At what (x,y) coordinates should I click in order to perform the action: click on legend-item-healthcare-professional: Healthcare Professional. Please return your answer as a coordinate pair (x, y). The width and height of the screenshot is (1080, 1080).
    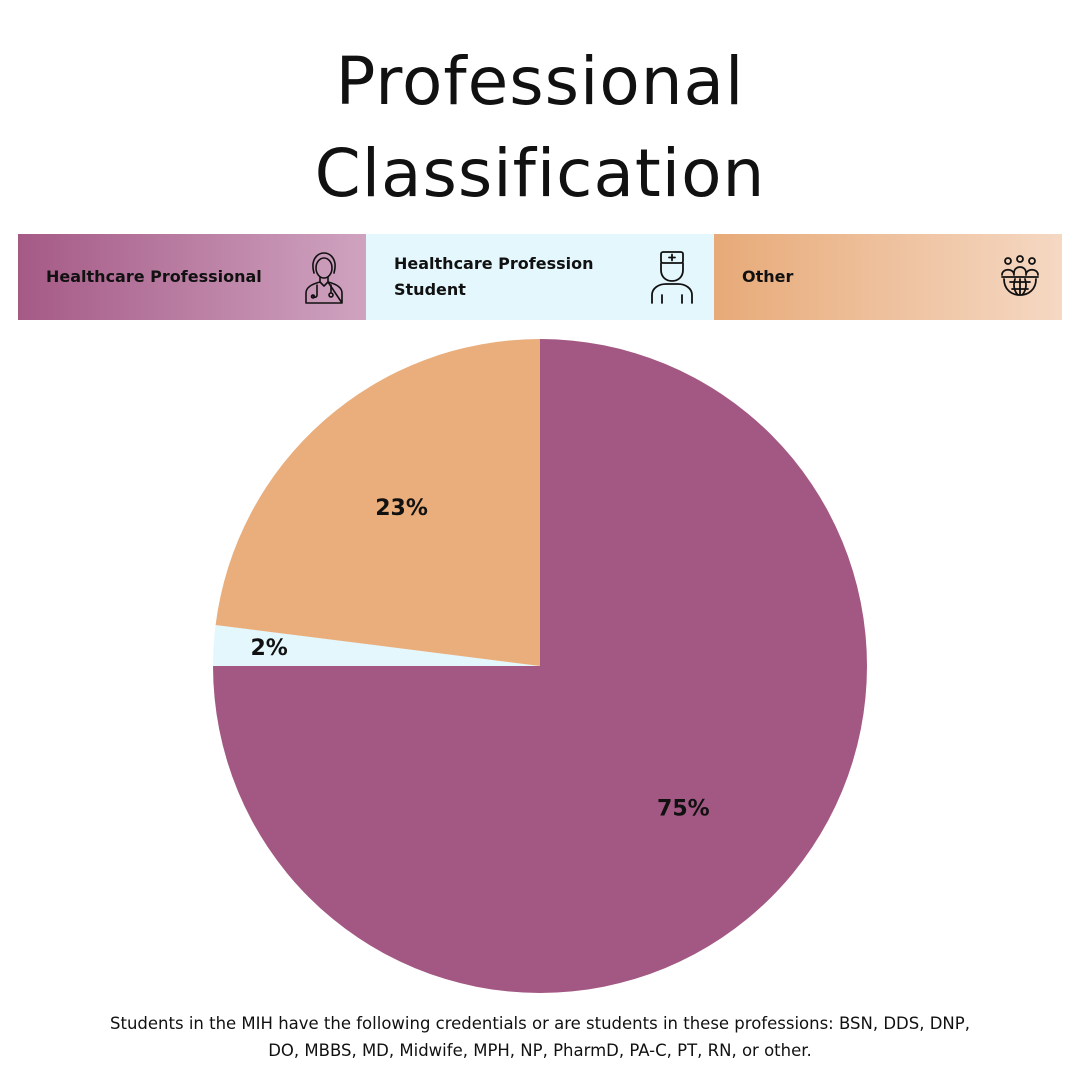
    Looking at the image, I should click on (192, 277).